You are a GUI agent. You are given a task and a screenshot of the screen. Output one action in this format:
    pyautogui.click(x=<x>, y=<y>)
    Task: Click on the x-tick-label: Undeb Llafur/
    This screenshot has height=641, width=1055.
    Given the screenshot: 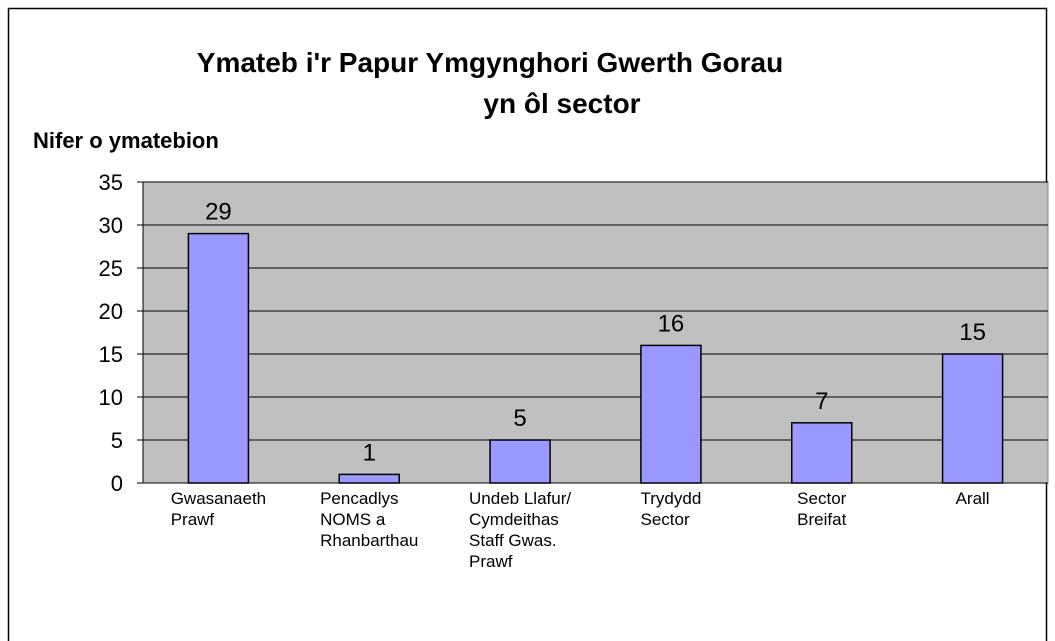 What is the action you would take?
    pyautogui.click(x=520, y=498)
    